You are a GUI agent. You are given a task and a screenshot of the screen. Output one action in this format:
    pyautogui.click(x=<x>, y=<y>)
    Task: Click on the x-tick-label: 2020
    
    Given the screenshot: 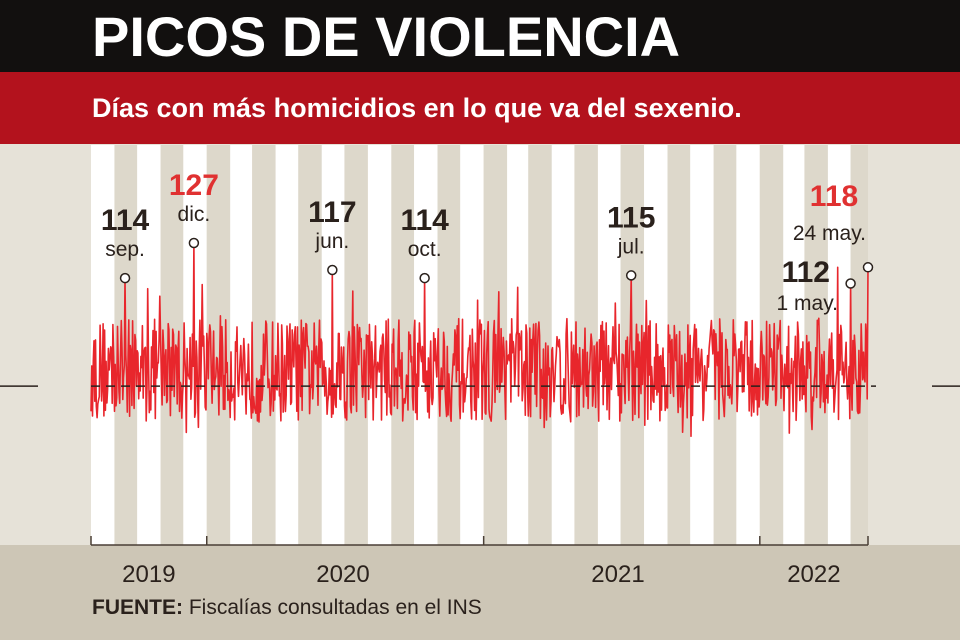 What is the action you would take?
    pyautogui.click(x=342, y=574)
    